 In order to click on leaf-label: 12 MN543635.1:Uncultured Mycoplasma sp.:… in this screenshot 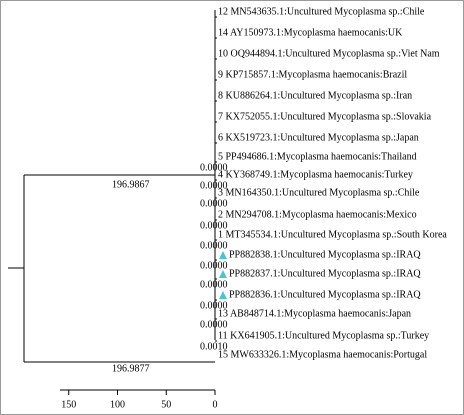, I will do `click(321, 11)`.